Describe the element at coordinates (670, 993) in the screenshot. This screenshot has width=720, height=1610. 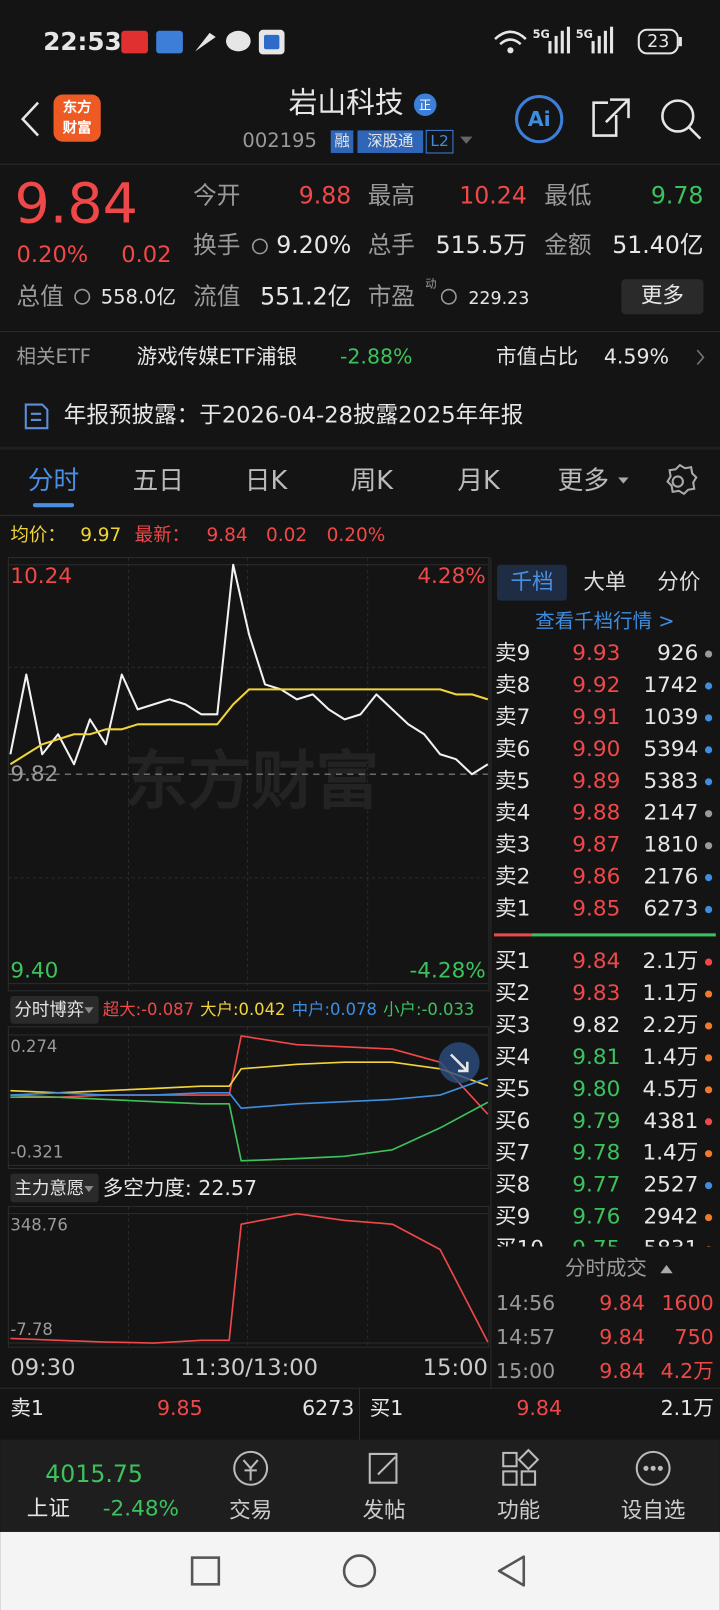
I see `book-volume: 1.1万` at that location.